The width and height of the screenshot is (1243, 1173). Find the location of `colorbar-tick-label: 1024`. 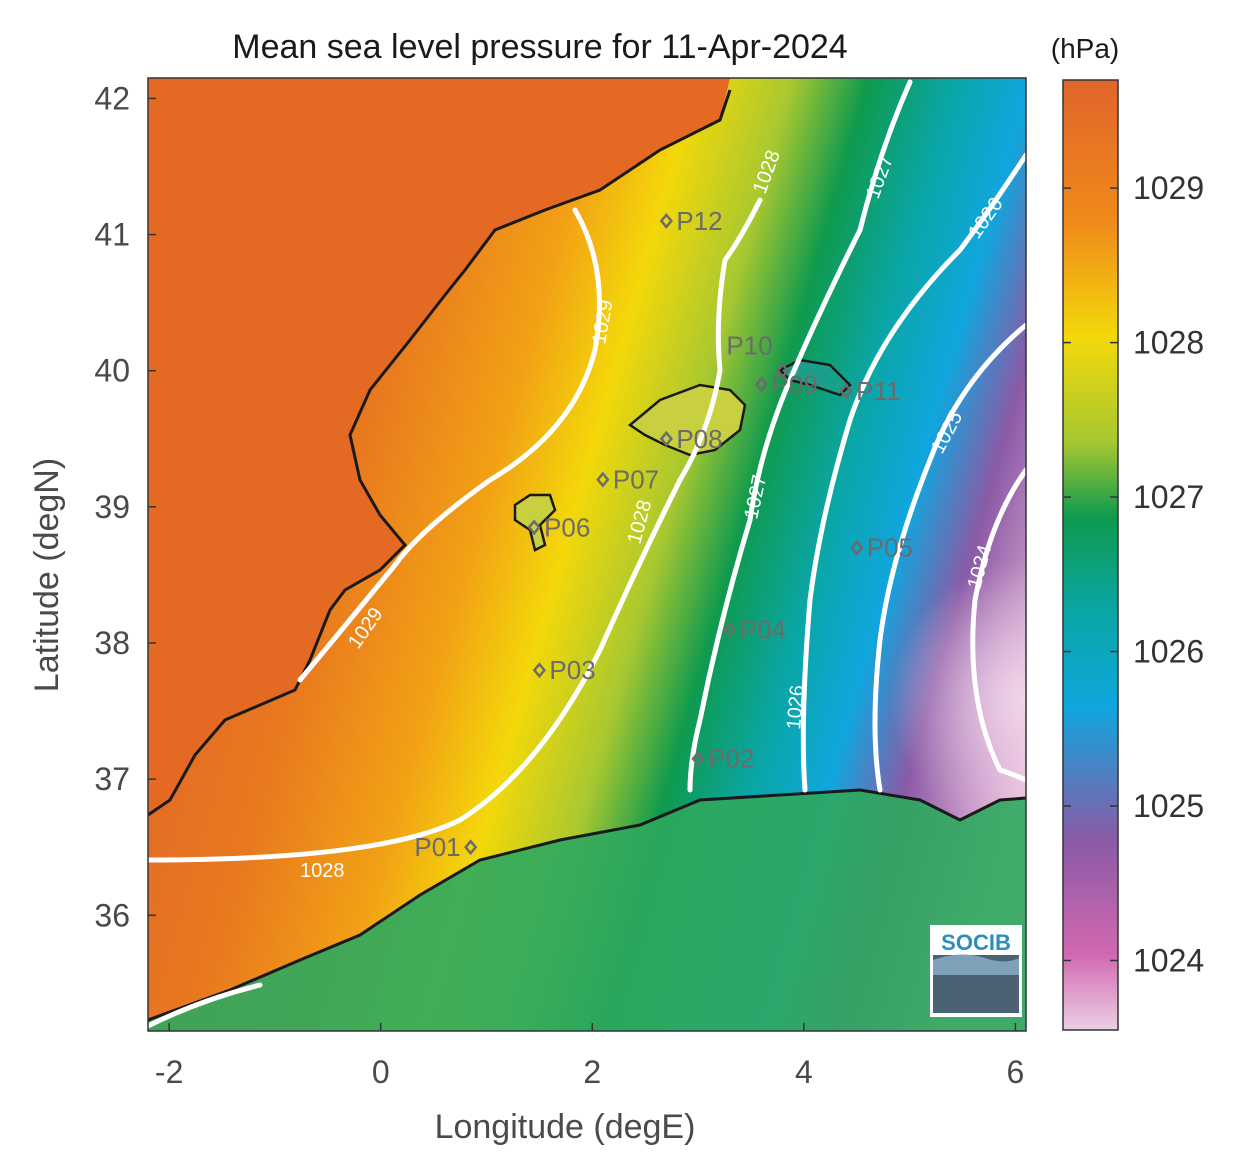

colorbar-tick-label: 1024 is located at coordinates (1168, 960).